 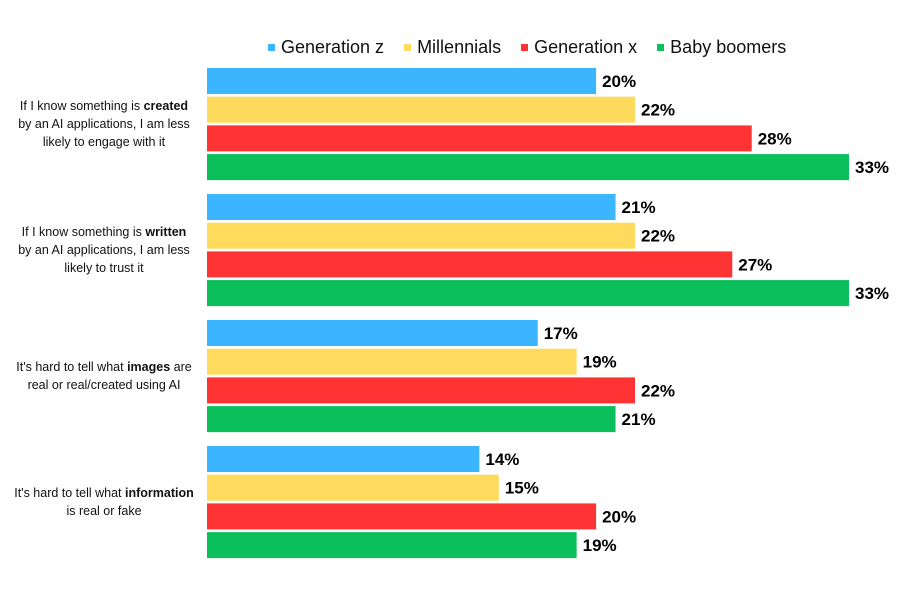 I want to click on data-label: 14%, so click(x=502, y=459).